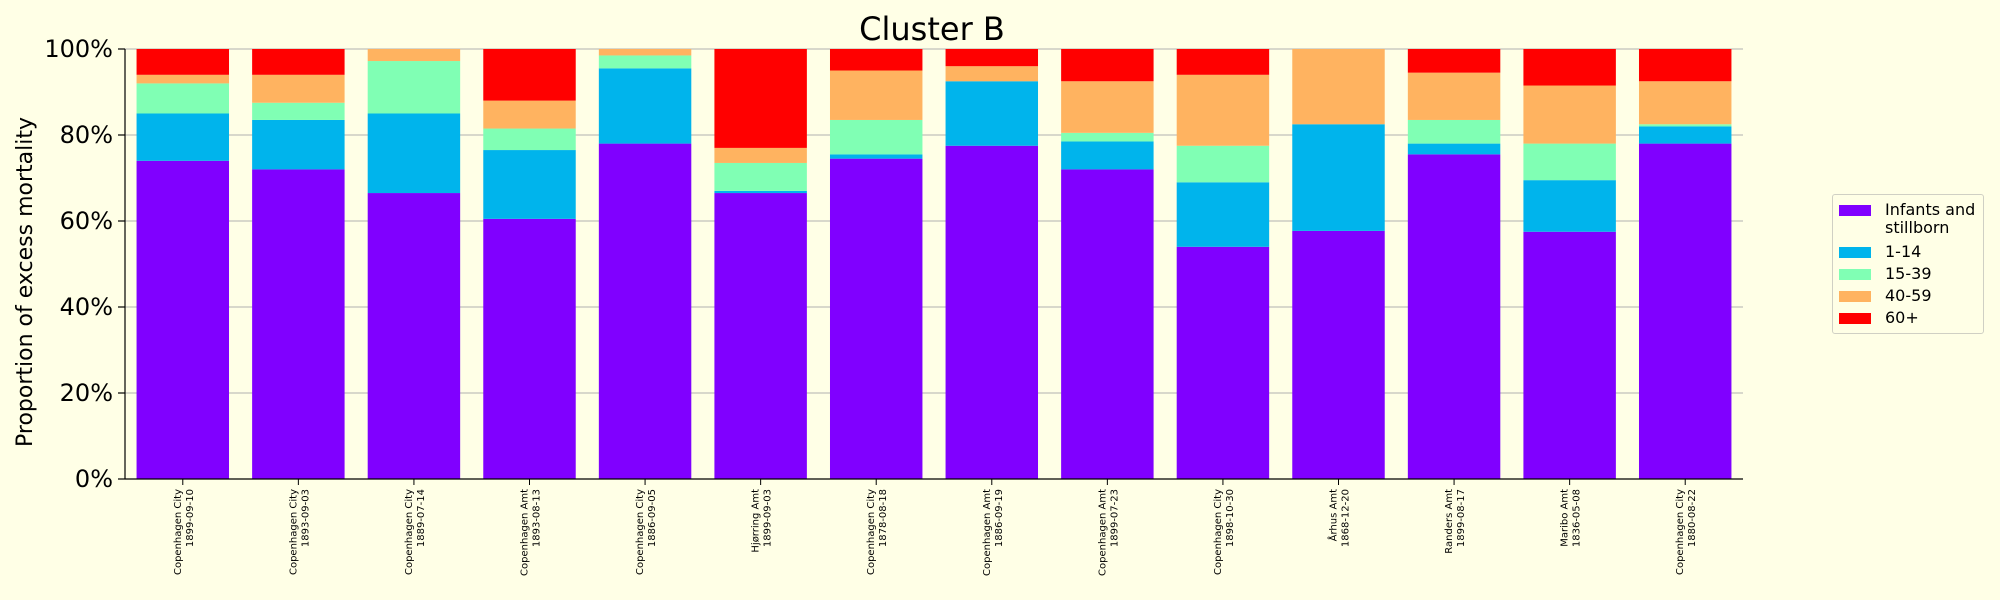 The height and width of the screenshot is (600, 2000). What do you see at coordinates (1455, 521) in the screenshot?
I see `x-tick-label: Randers Amt1899-08-17` at bounding box center [1455, 521].